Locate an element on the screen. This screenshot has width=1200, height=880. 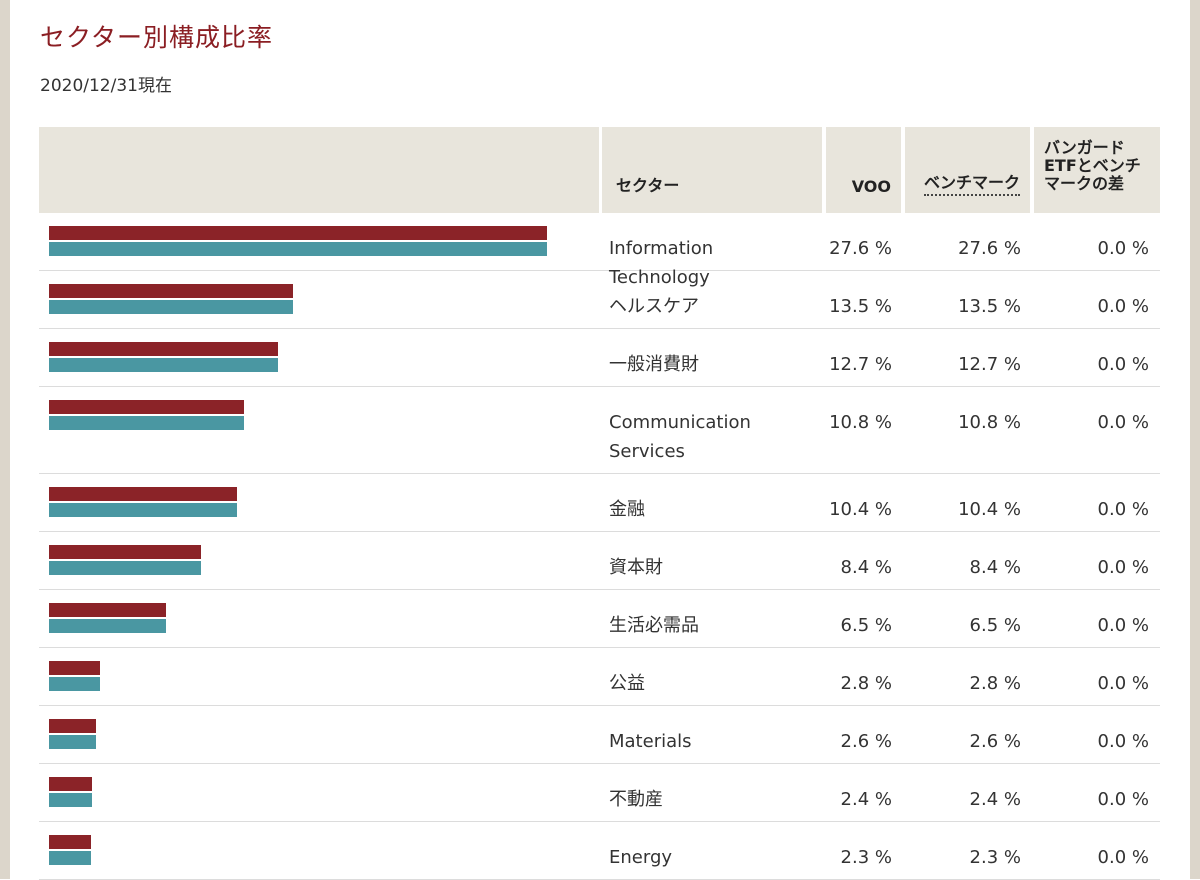
header-voo-label: VOO is located at coordinates (871, 186).